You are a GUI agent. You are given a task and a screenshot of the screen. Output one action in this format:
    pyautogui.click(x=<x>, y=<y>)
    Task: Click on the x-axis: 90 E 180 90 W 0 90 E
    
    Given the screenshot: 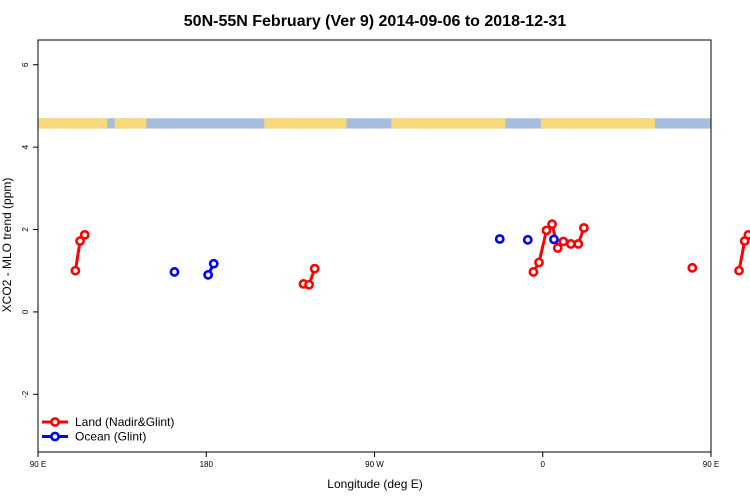 What is the action you would take?
    pyautogui.click(x=374, y=460)
    